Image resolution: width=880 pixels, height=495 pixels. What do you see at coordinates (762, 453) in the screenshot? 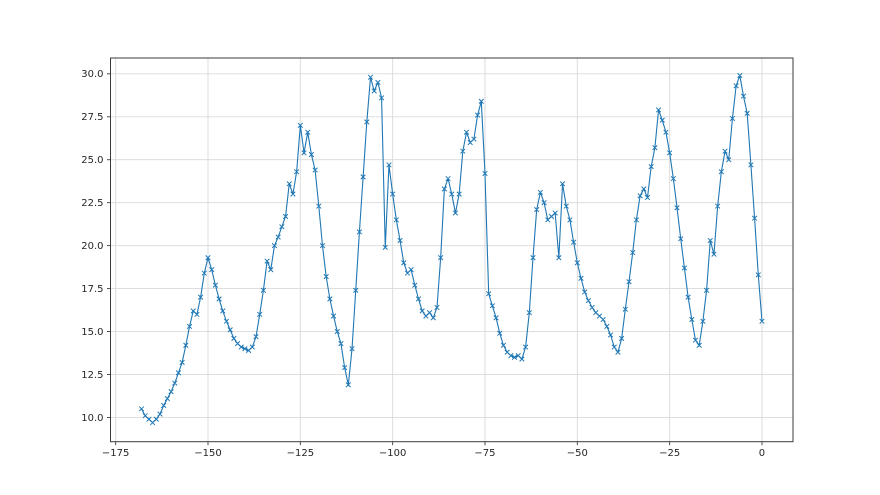
I see `x-tick-label: 0` at bounding box center [762, 453].